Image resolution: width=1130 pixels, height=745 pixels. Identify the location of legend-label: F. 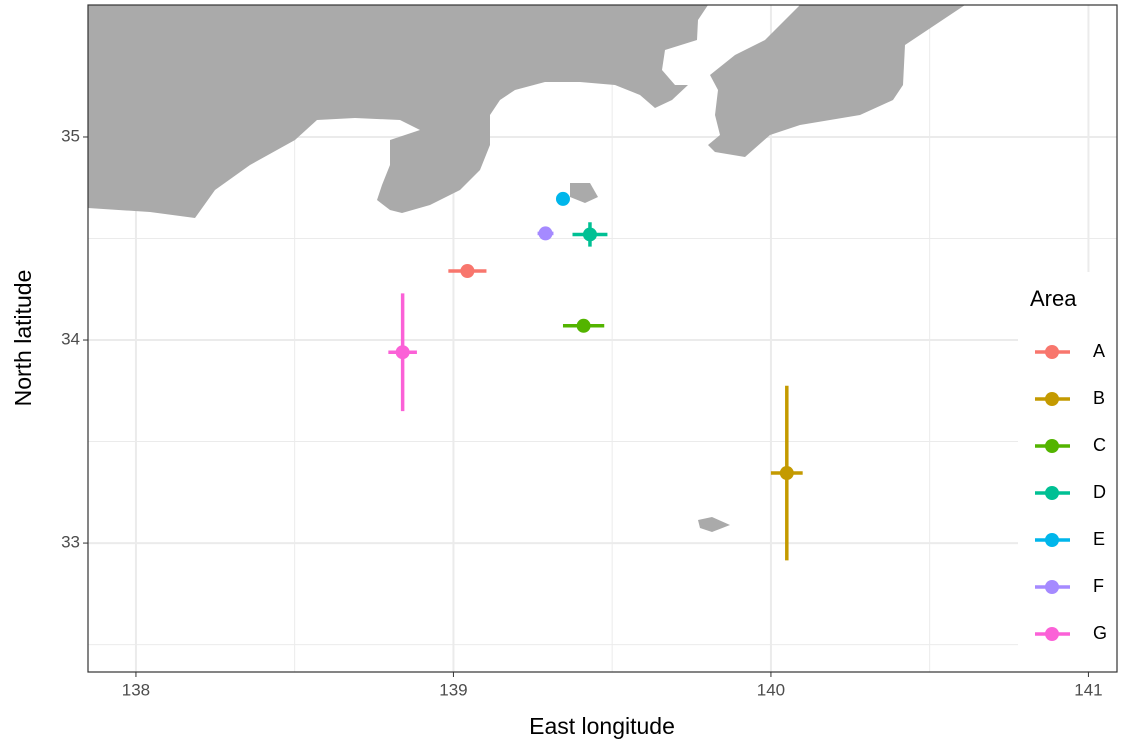
(1098, 586).